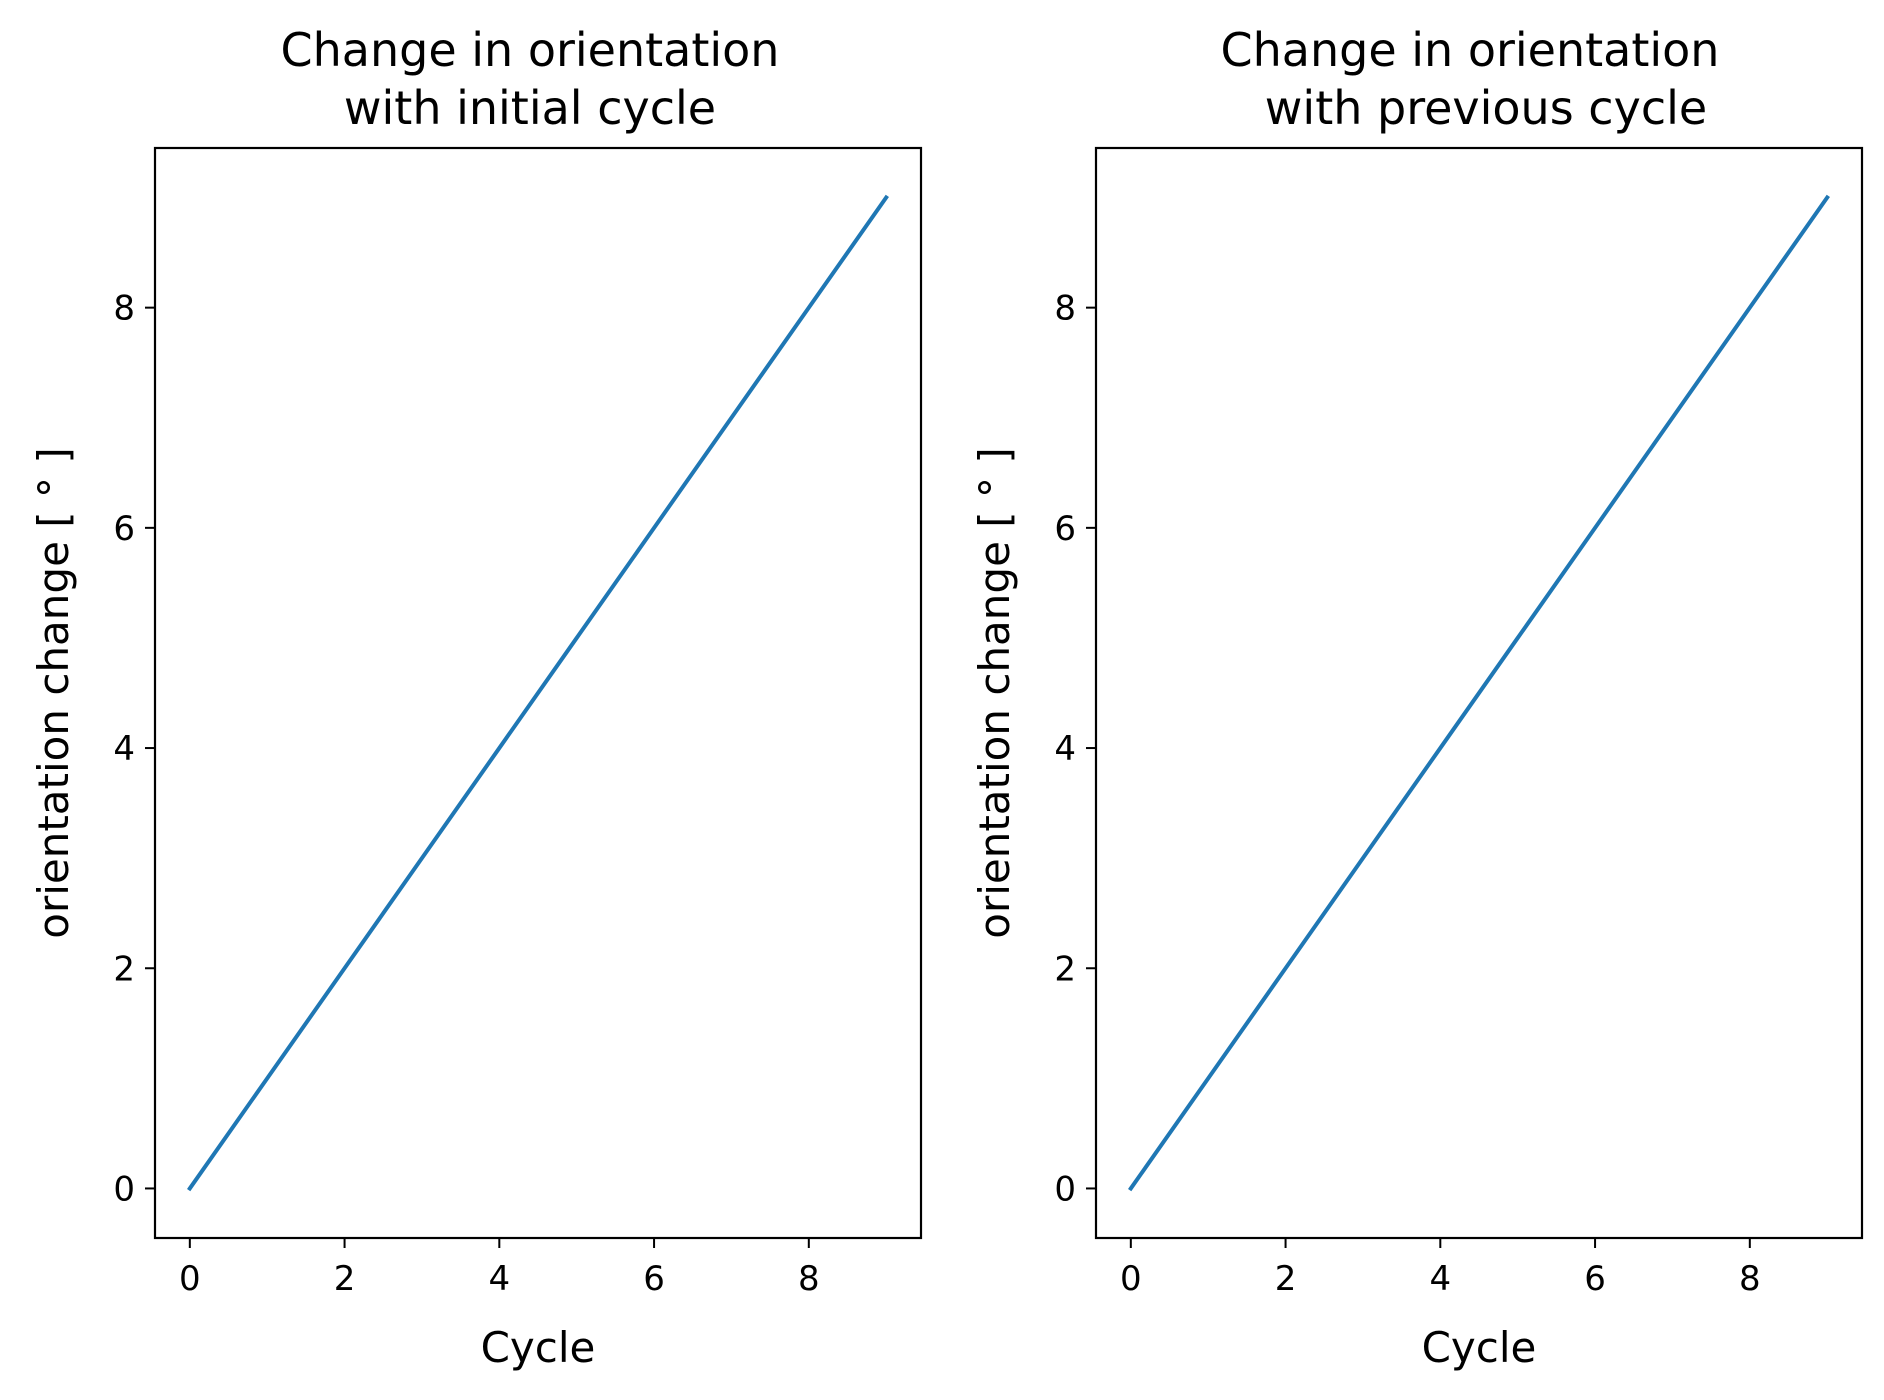  I want to click on chart-title-line-2: with initial cycle, so click(530, 108).